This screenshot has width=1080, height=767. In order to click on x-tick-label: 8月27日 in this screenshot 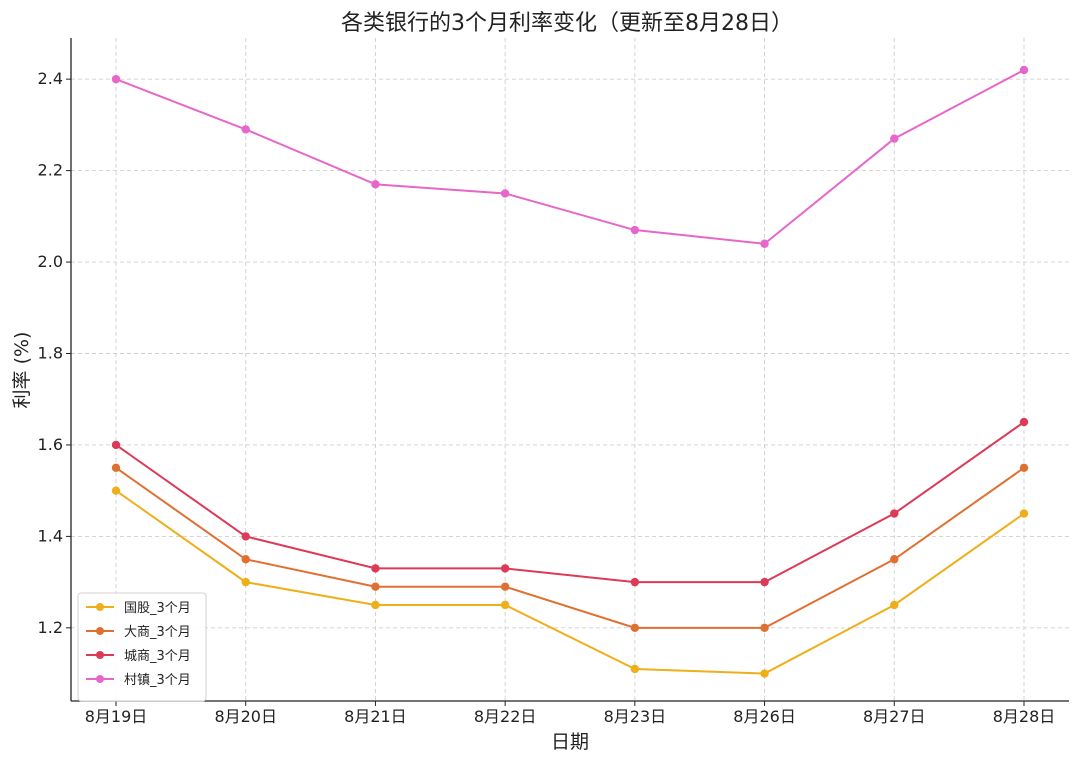, I will do `click(894, 716)`.